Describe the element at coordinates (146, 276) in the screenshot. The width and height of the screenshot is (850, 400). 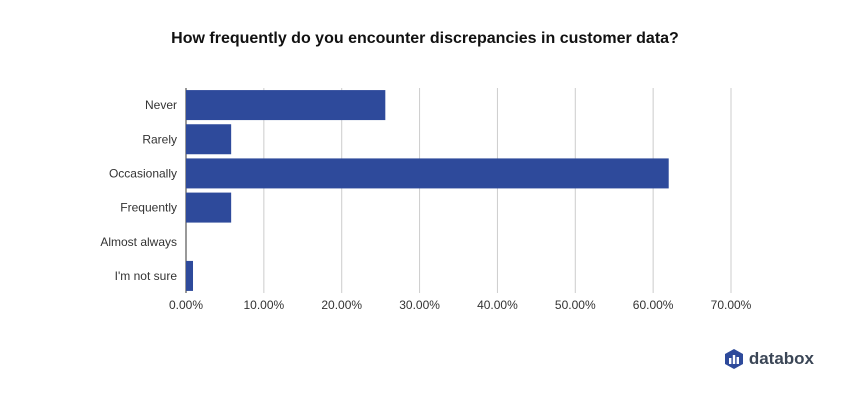
I see `category-label: I'm not sure` at that location.